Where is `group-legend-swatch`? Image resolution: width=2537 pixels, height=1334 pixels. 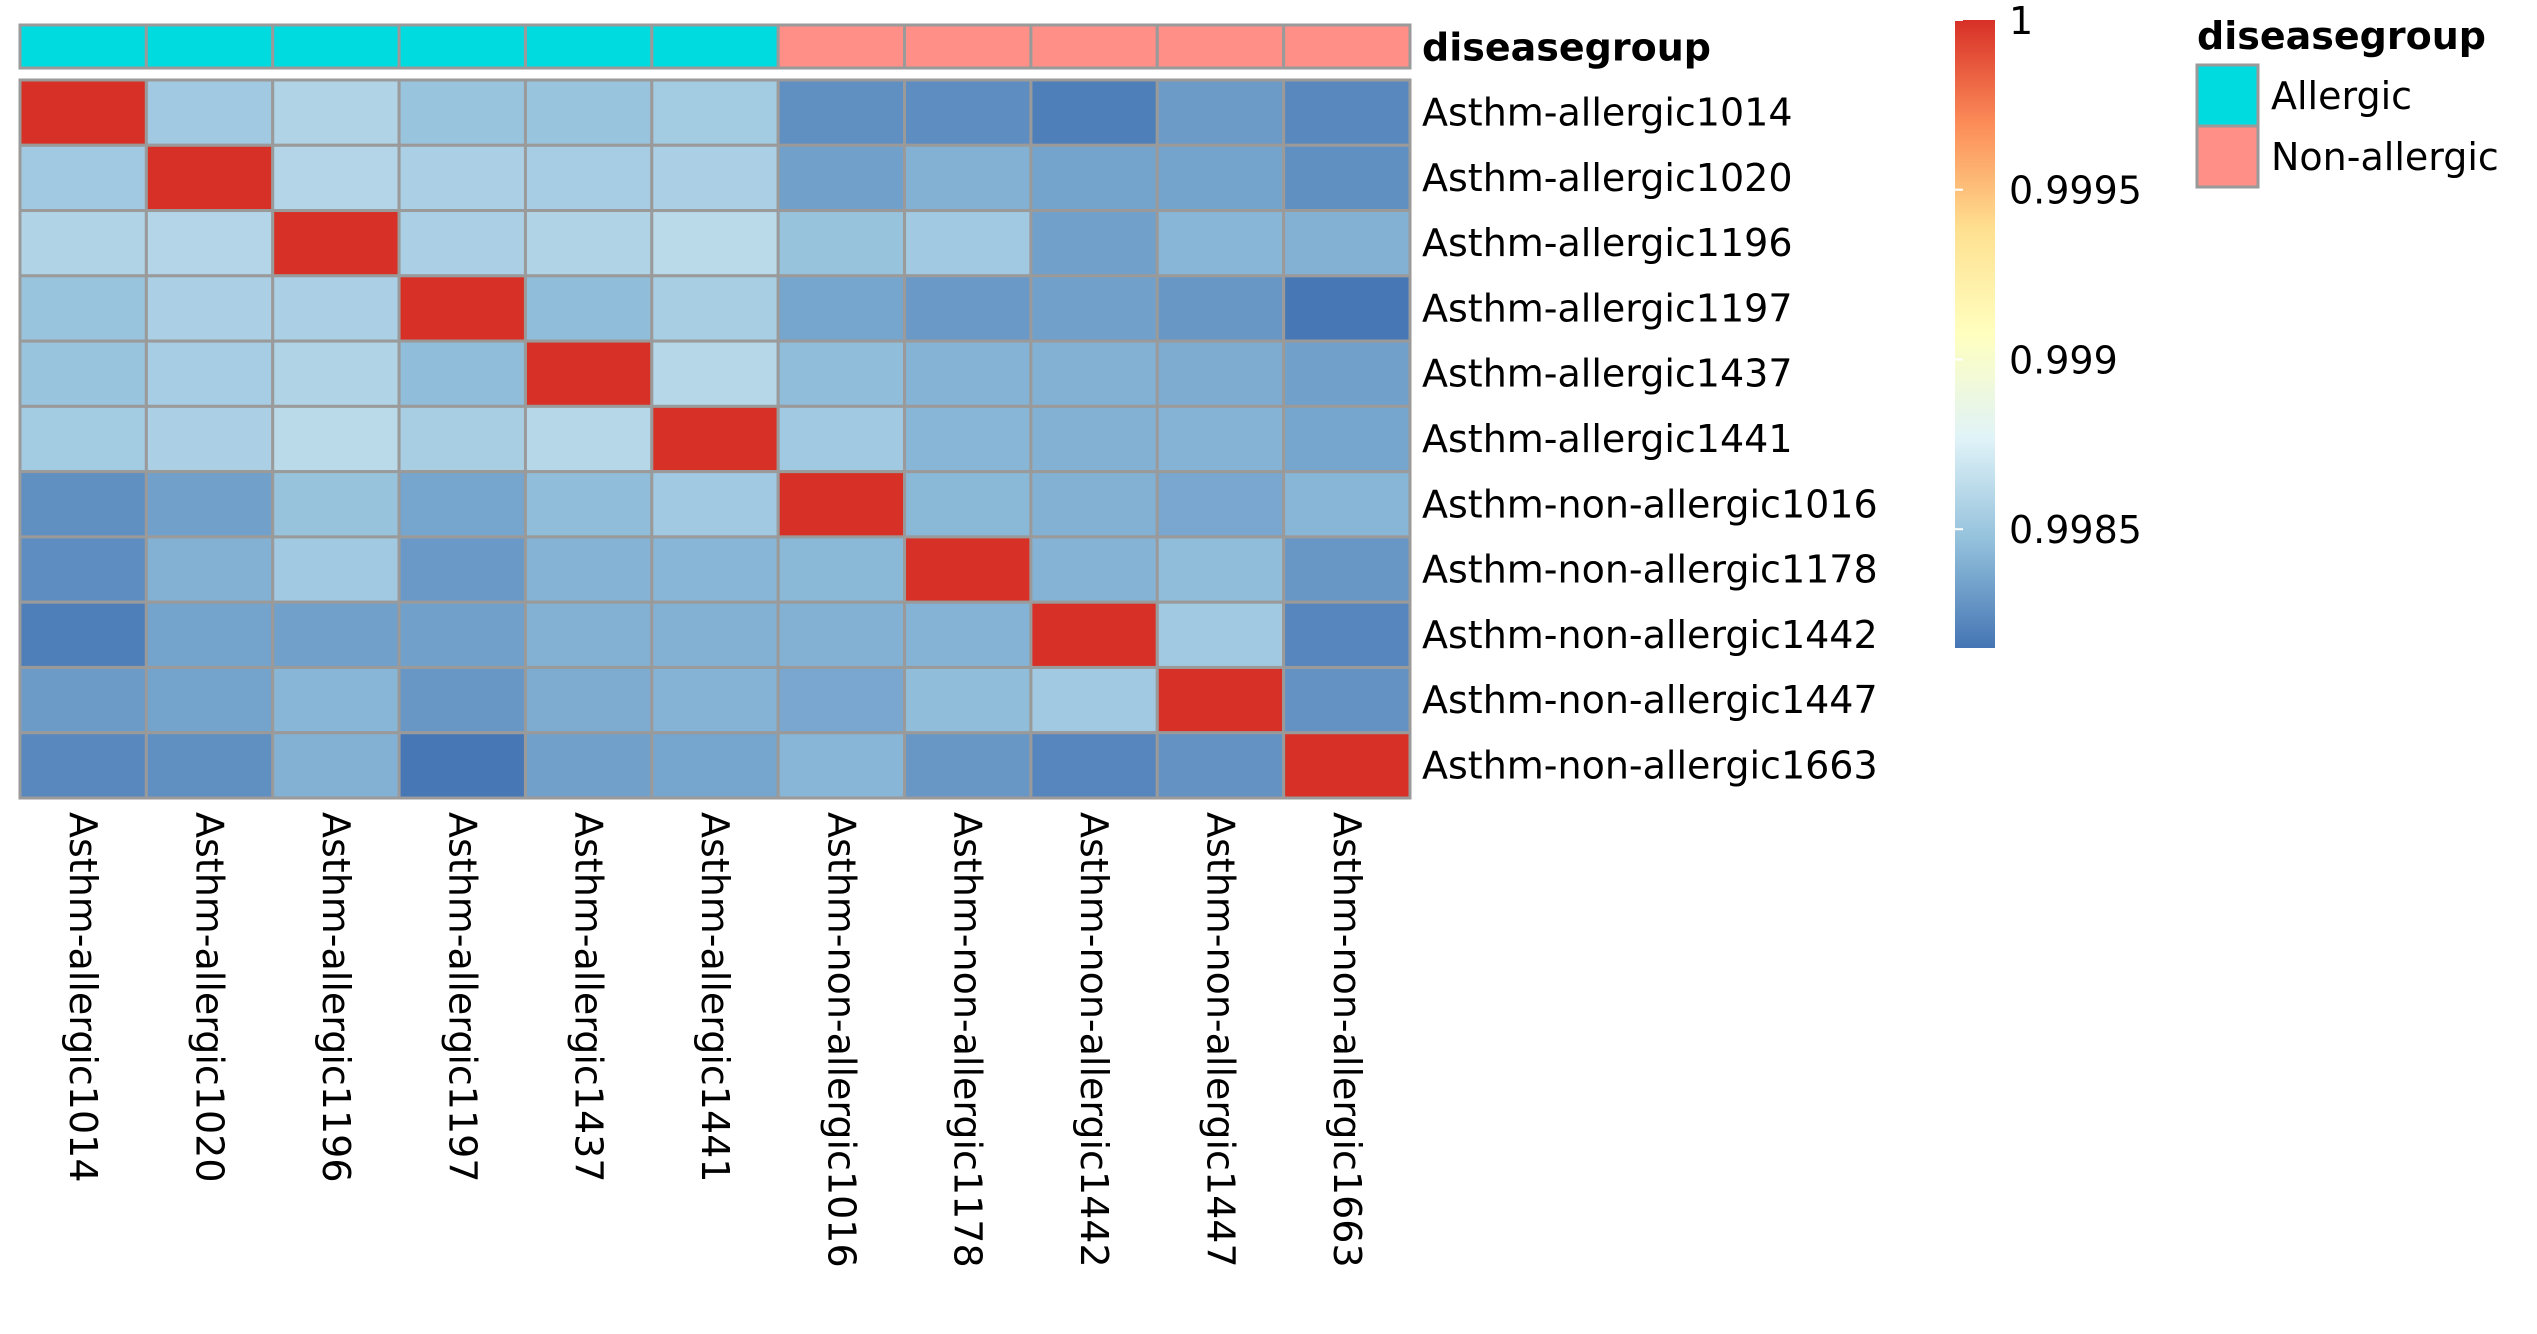
group-legend-swatch is located at coordinates (2227, 156).